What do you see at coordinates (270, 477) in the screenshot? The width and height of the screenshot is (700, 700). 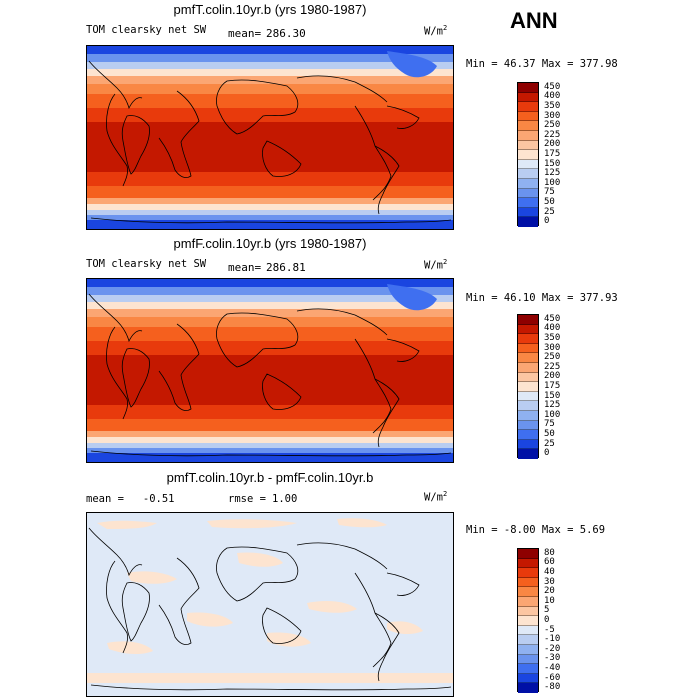 I see `panel-3-title: pmfT.colin.10yr.b - pmfF.colin.10yr.b` at bounding box center [270, 477].